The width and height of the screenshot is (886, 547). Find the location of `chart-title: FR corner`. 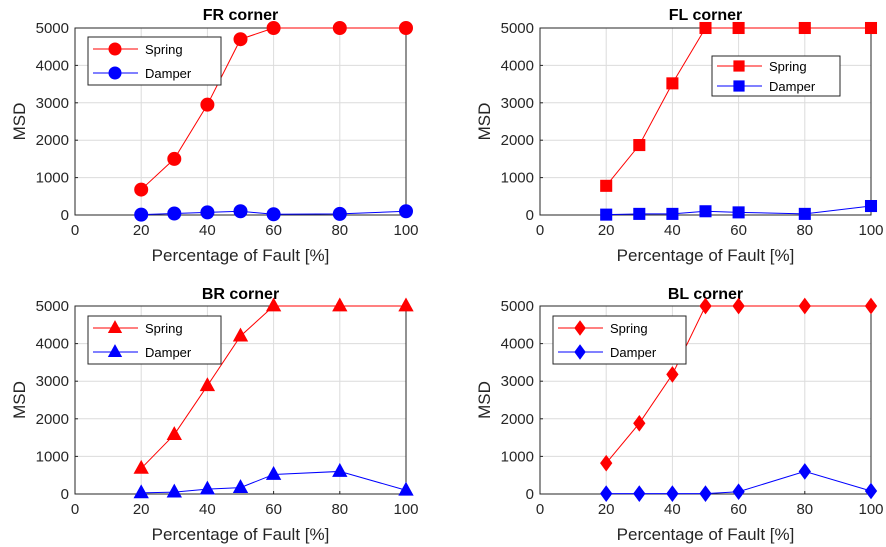

chart-title: FR corner is located at coordinates (241, 15).